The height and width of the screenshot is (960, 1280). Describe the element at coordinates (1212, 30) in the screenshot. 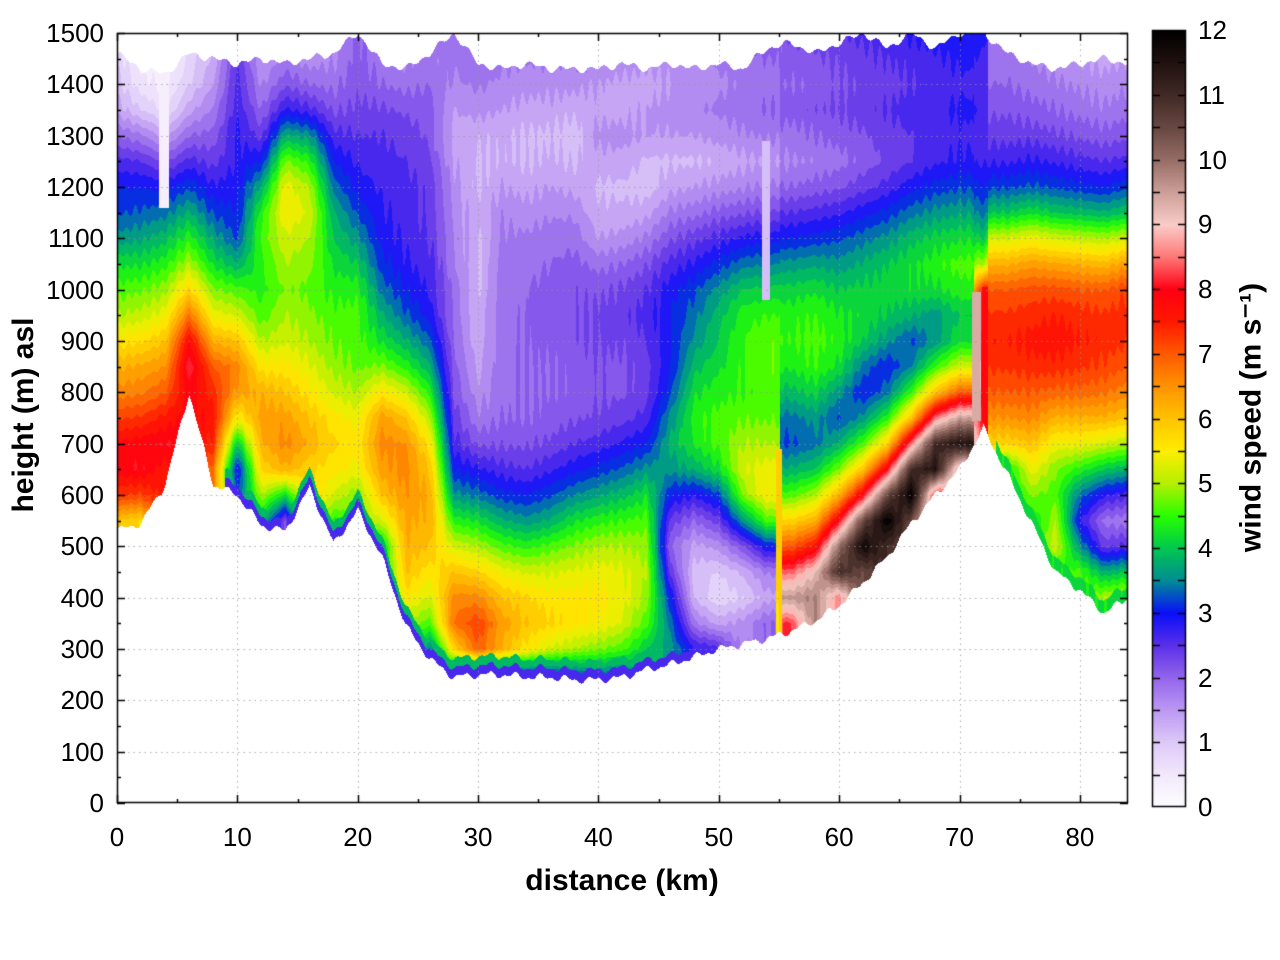

I see `colorbar-tick-label: 12` at that location.